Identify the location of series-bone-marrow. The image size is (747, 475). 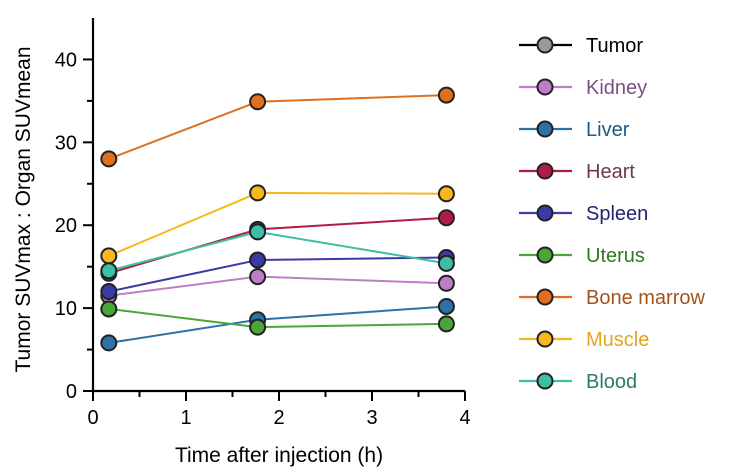
(277, 127).